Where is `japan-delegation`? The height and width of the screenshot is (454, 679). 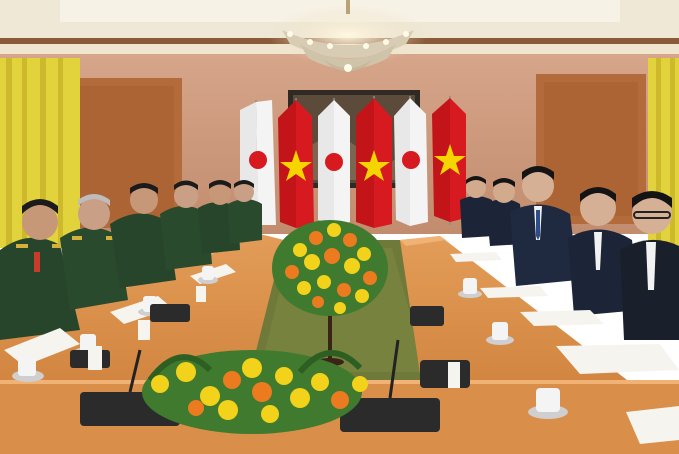 japan-delegation is located at coordinates (569, 253).